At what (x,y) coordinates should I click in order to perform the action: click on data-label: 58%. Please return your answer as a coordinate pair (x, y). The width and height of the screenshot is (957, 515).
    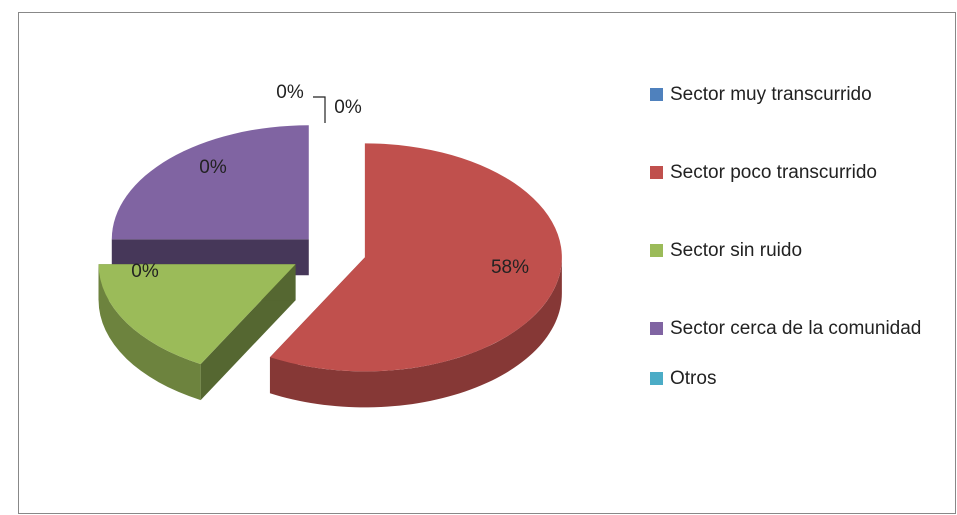
    Looking at the image, I should click on (510, 267).